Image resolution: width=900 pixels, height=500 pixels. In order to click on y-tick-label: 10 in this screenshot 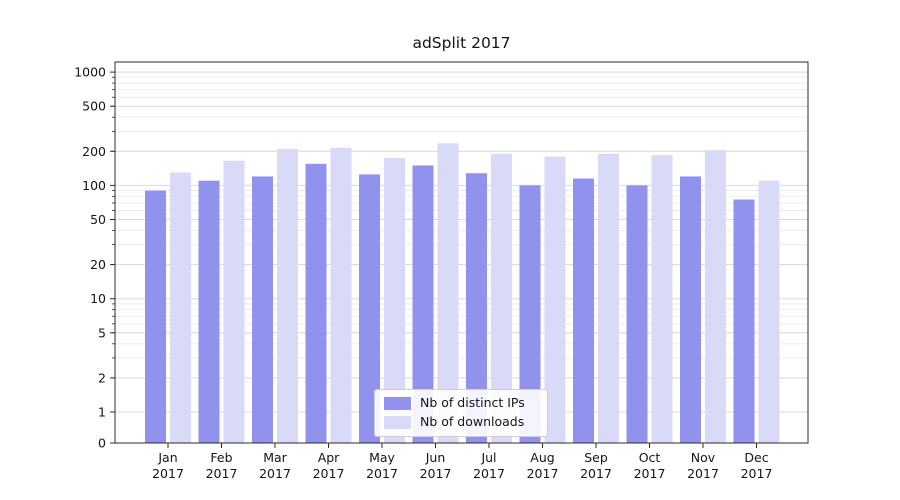, I will do `click(98, 298)`.